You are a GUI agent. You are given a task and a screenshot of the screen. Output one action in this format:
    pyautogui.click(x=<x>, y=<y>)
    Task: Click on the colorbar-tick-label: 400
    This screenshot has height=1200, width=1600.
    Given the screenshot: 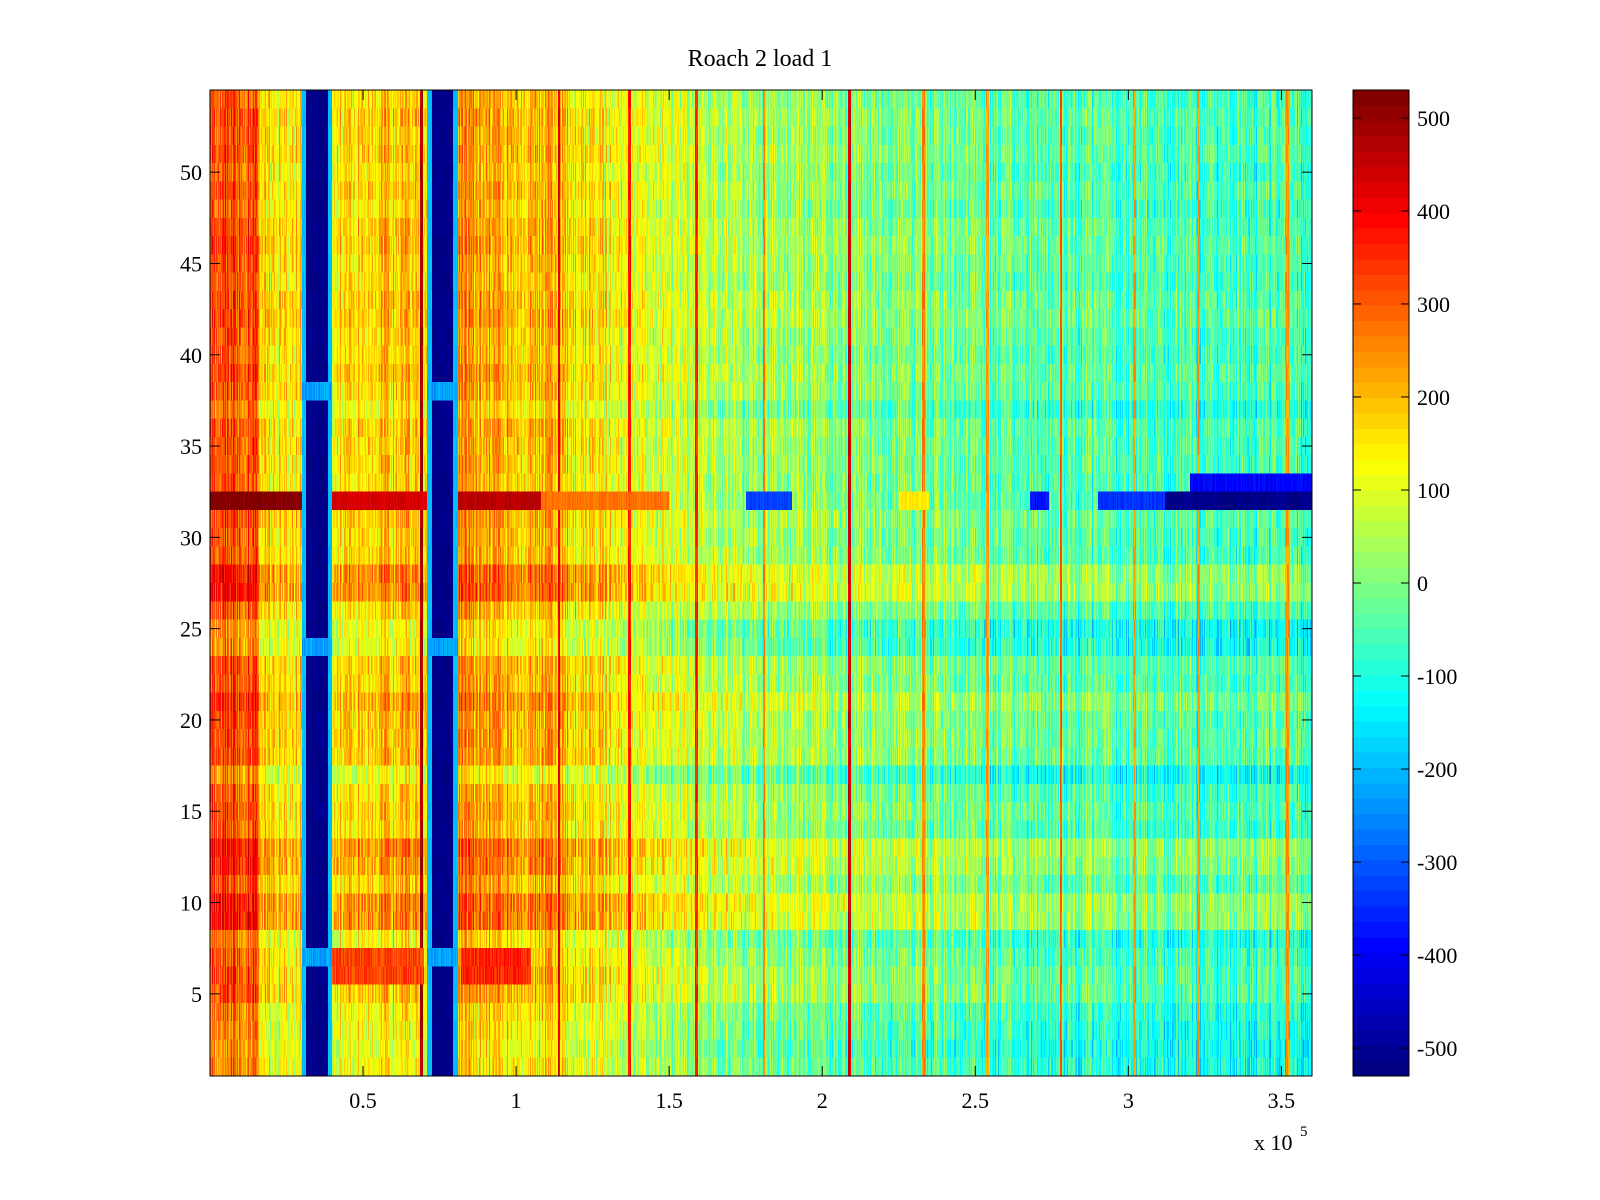 What is the action you would take?
    pyautogui.click(x=1433, y=211)
    